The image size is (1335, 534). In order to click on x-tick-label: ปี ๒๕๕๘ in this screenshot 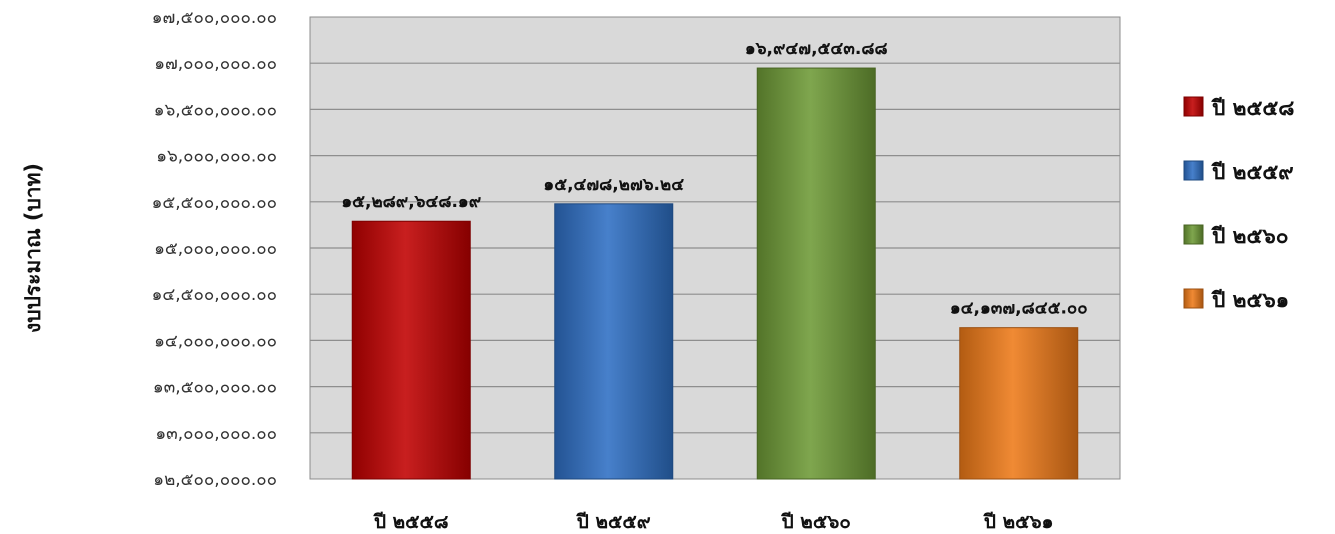, I will do `click(410, 522)`.